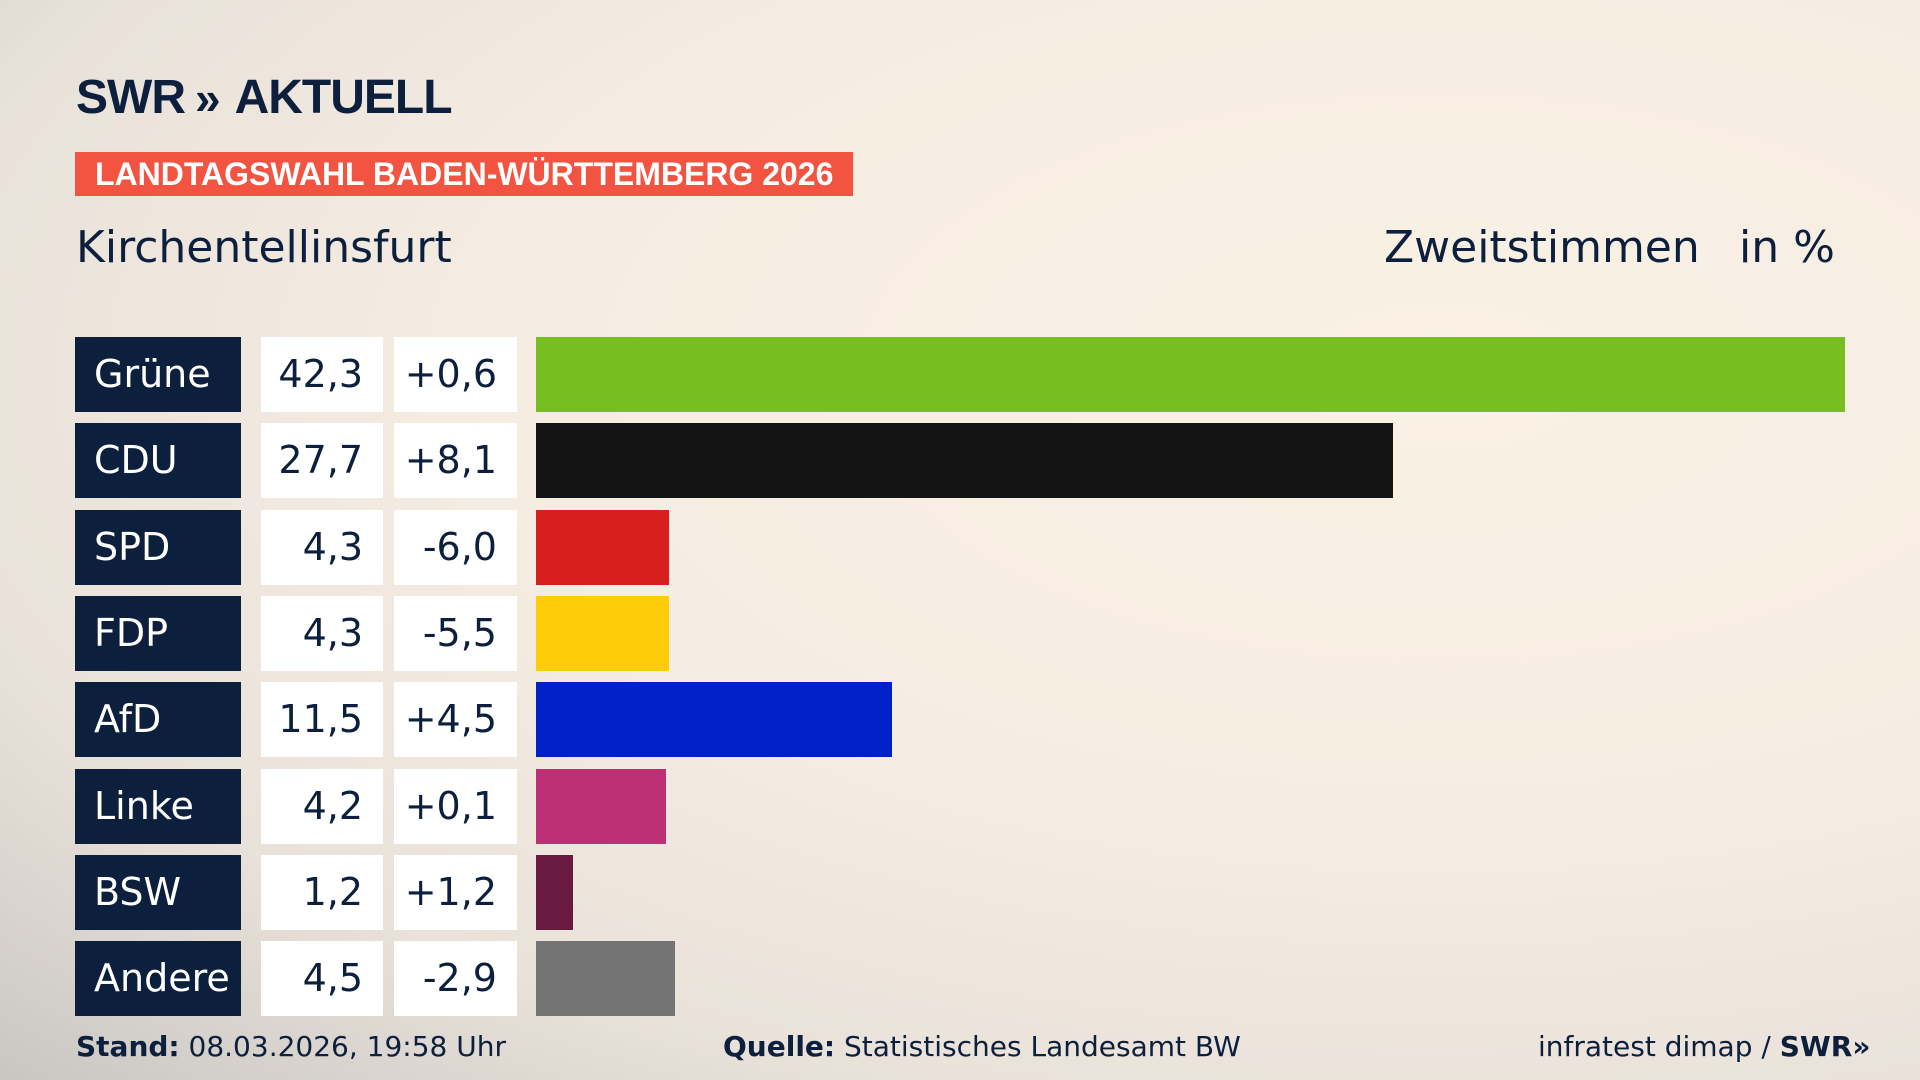 This screenshot has width=1920, height=1080. Describe the element at coordinates (1042, 1046) in the screenshot. I see `source-value: Statistisches Landesamt BW` at that location.